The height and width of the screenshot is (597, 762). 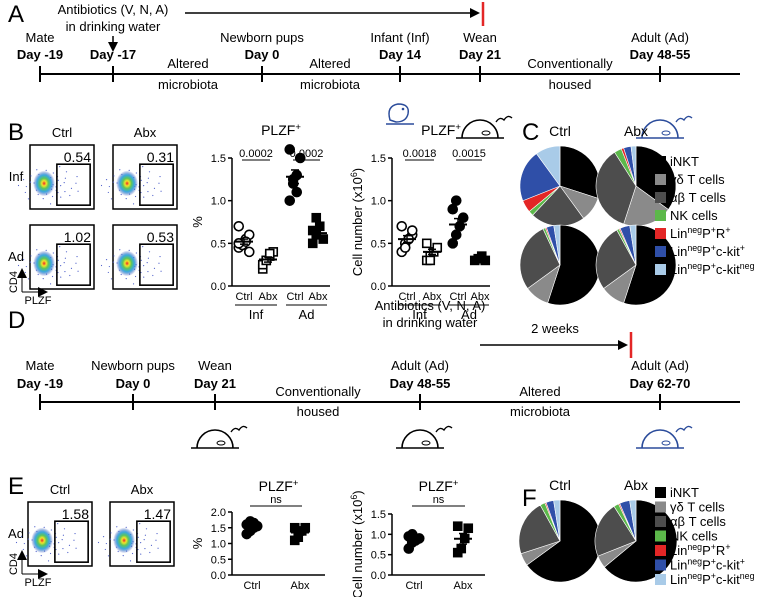 I want to click on legend-label: NK cells, so click(x=694, y=536).